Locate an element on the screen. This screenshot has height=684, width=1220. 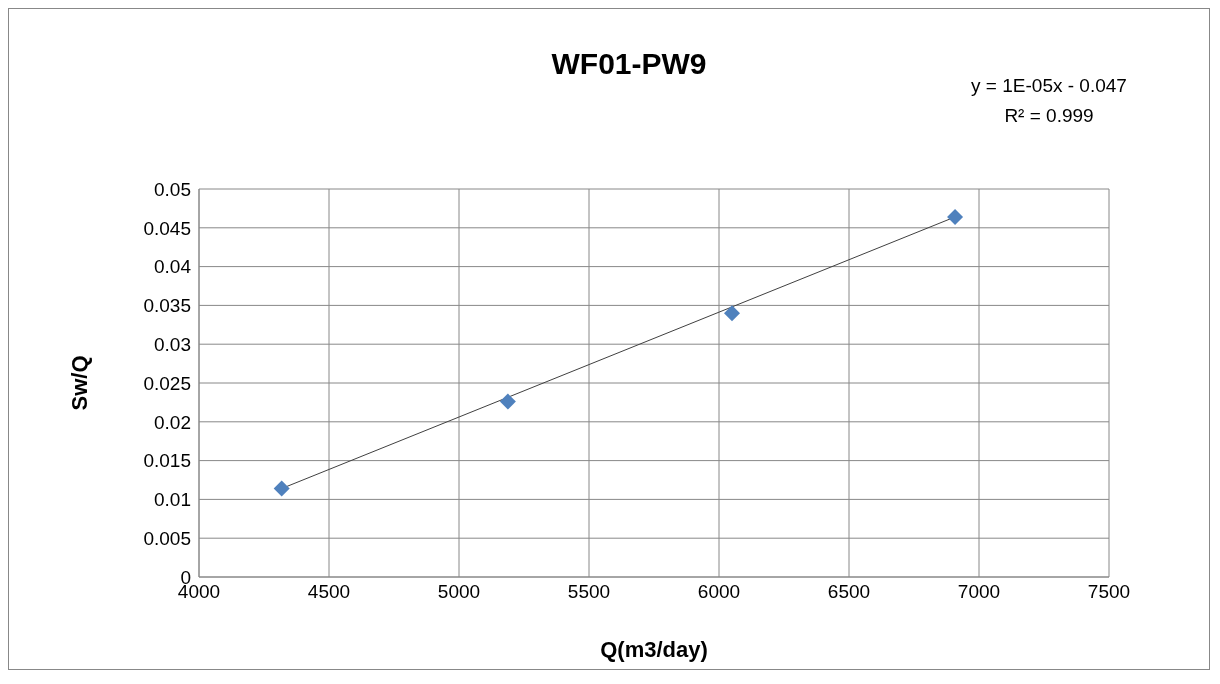
x-tick-label: 7000 is located at coordinates (979, 592).